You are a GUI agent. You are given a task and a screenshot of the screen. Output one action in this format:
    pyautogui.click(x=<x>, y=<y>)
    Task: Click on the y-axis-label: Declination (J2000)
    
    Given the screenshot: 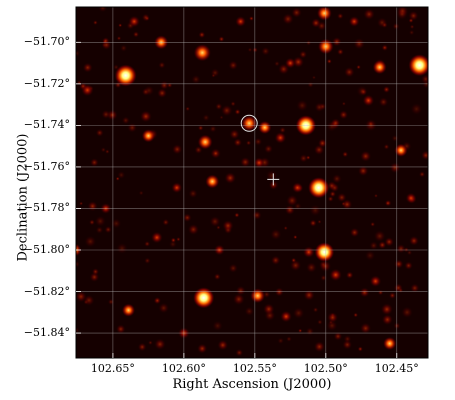 What is the action you would take?
    pyautogui.click(x=23, y=197)
    